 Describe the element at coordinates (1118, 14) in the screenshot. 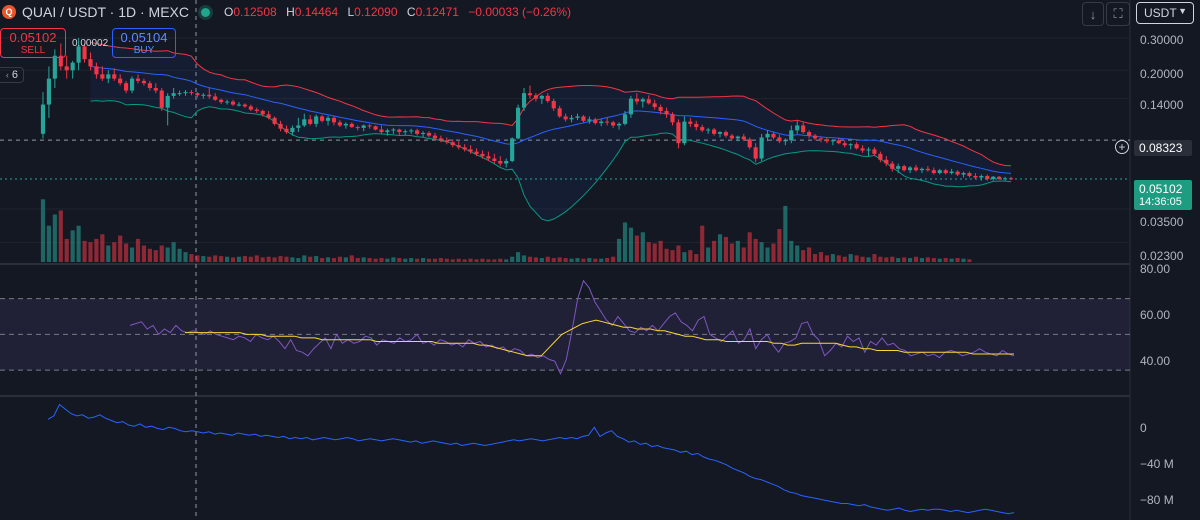

I see `maximize-icon: ⛶` at that location.